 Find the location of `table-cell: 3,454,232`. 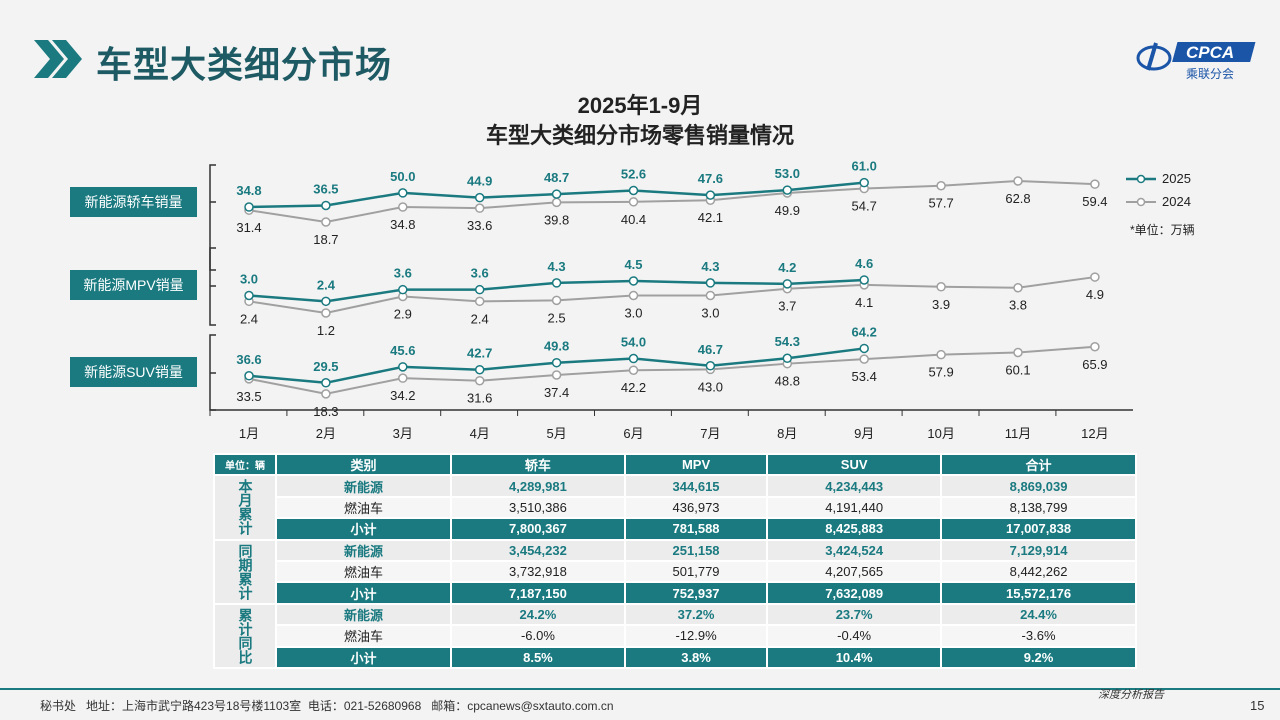

table-cell: 3,454,232 is located at coordinates (538, 550).